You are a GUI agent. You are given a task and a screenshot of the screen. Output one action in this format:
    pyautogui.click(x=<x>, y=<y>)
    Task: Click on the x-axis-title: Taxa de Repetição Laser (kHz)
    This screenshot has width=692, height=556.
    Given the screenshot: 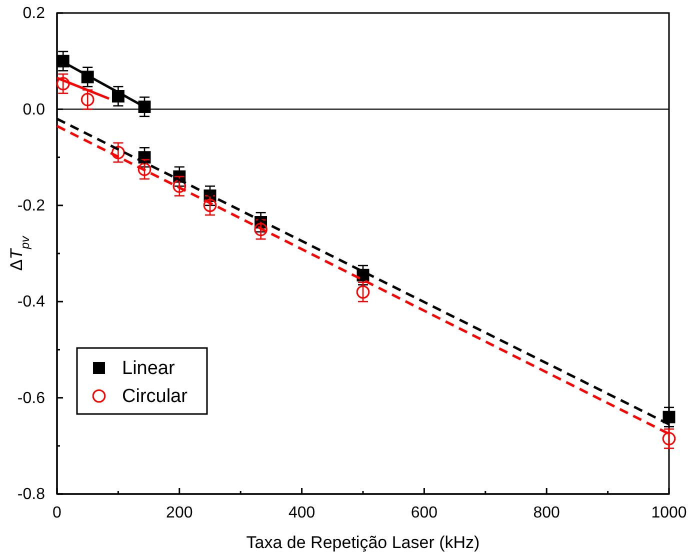 What is the action you would take?
    pyautogui.click(x=363, y=542)
    